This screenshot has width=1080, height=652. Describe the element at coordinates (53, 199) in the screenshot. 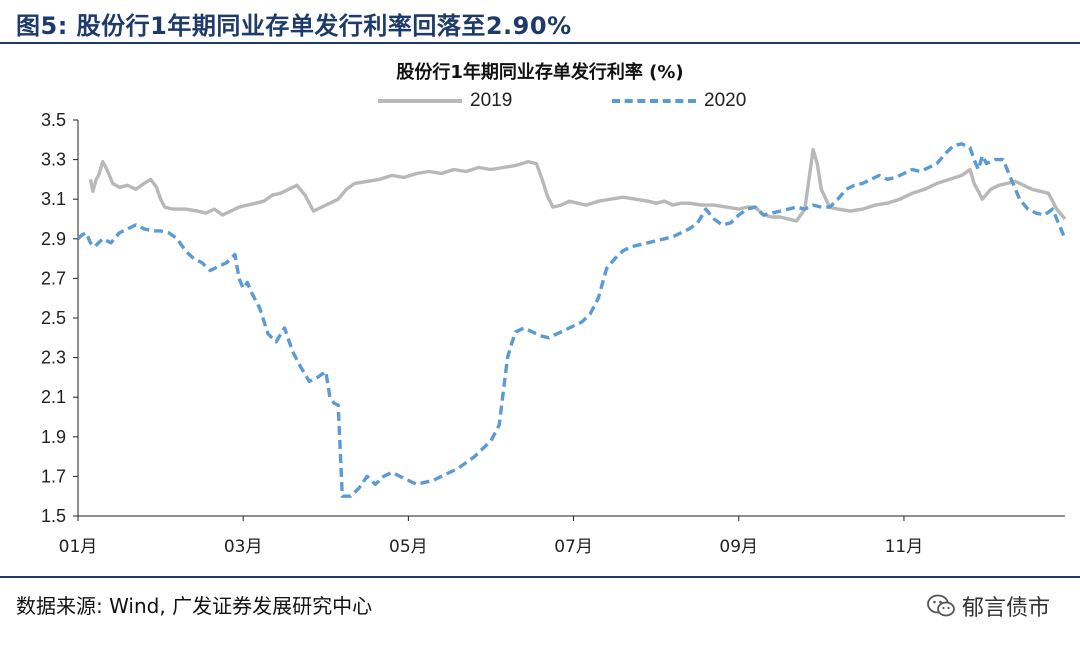

I see `y-tick-label: 3.1` at that location.